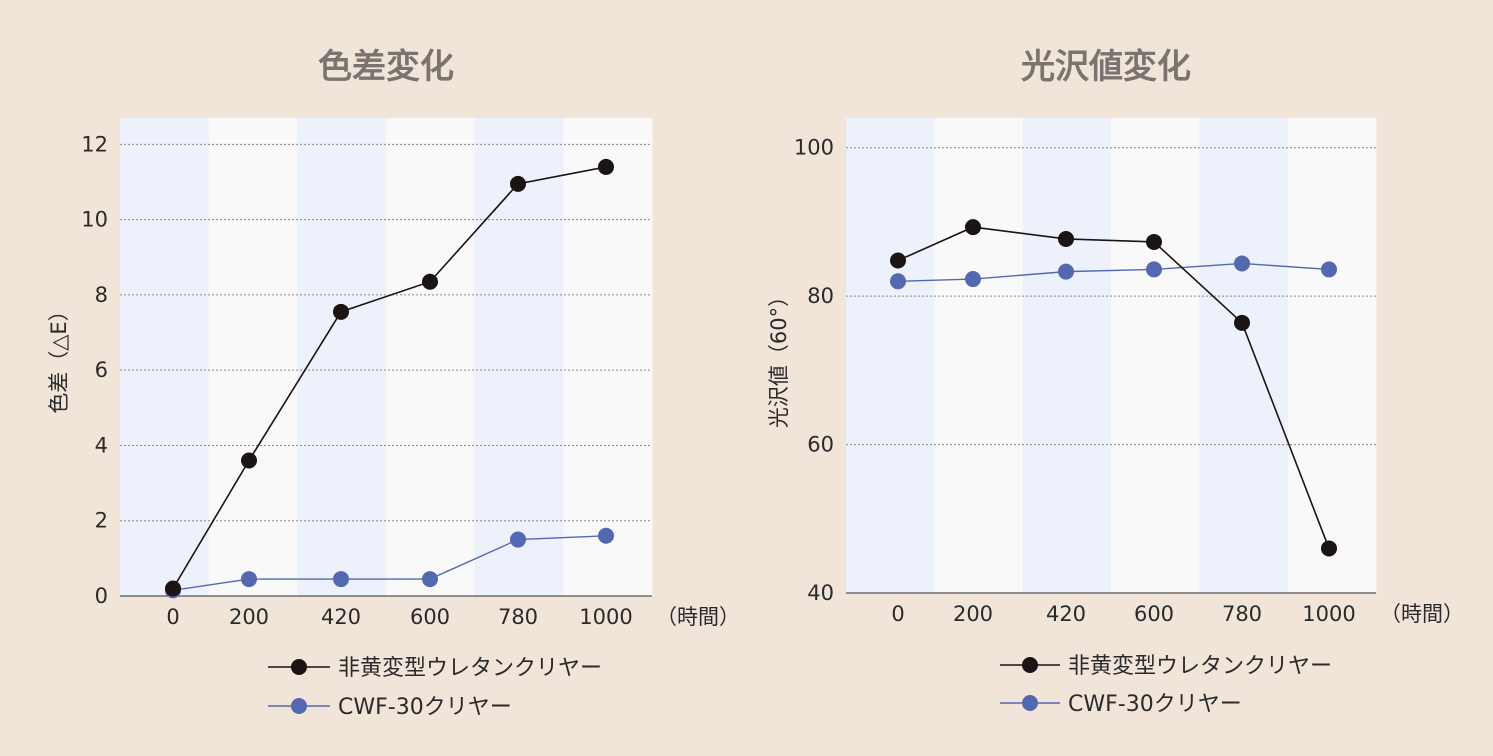 Image resolution: width=1493 pixels, height=756 pixels. What do you see at coordinates (101, 596) in the screenshot?
I see `y-tick-label: 0` at bounding box center [101, 596].